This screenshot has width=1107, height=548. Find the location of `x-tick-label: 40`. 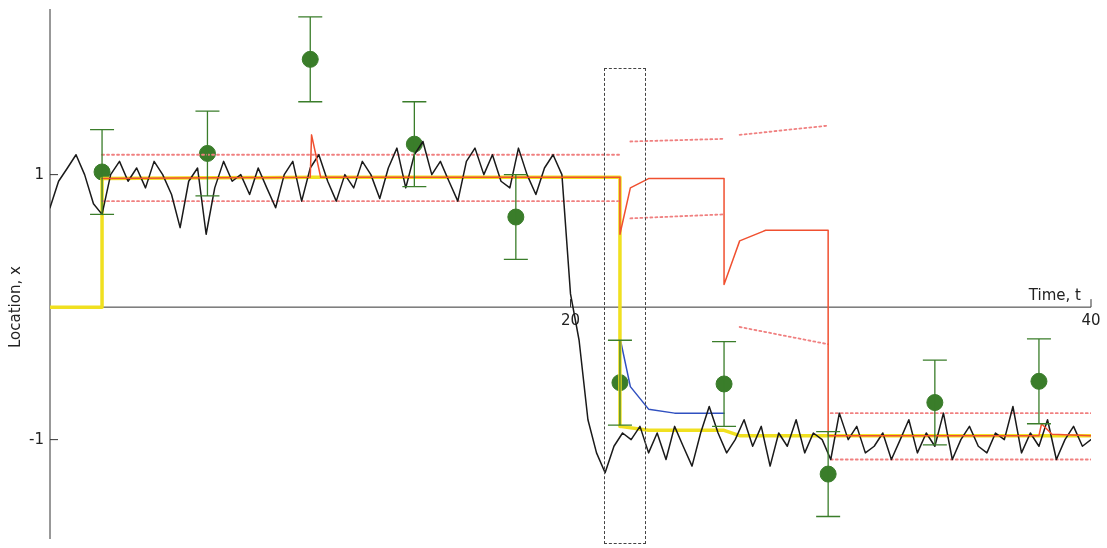

x-tick-label: 40 is located at coordinates (1091, 319).